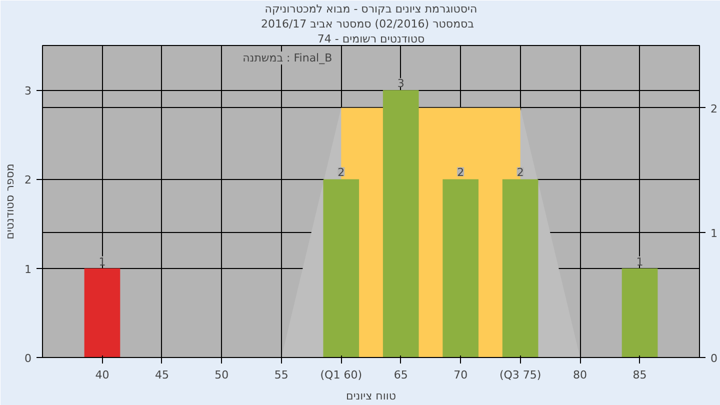  I want to click on y2-tick-label: 2, so click(714, 109).